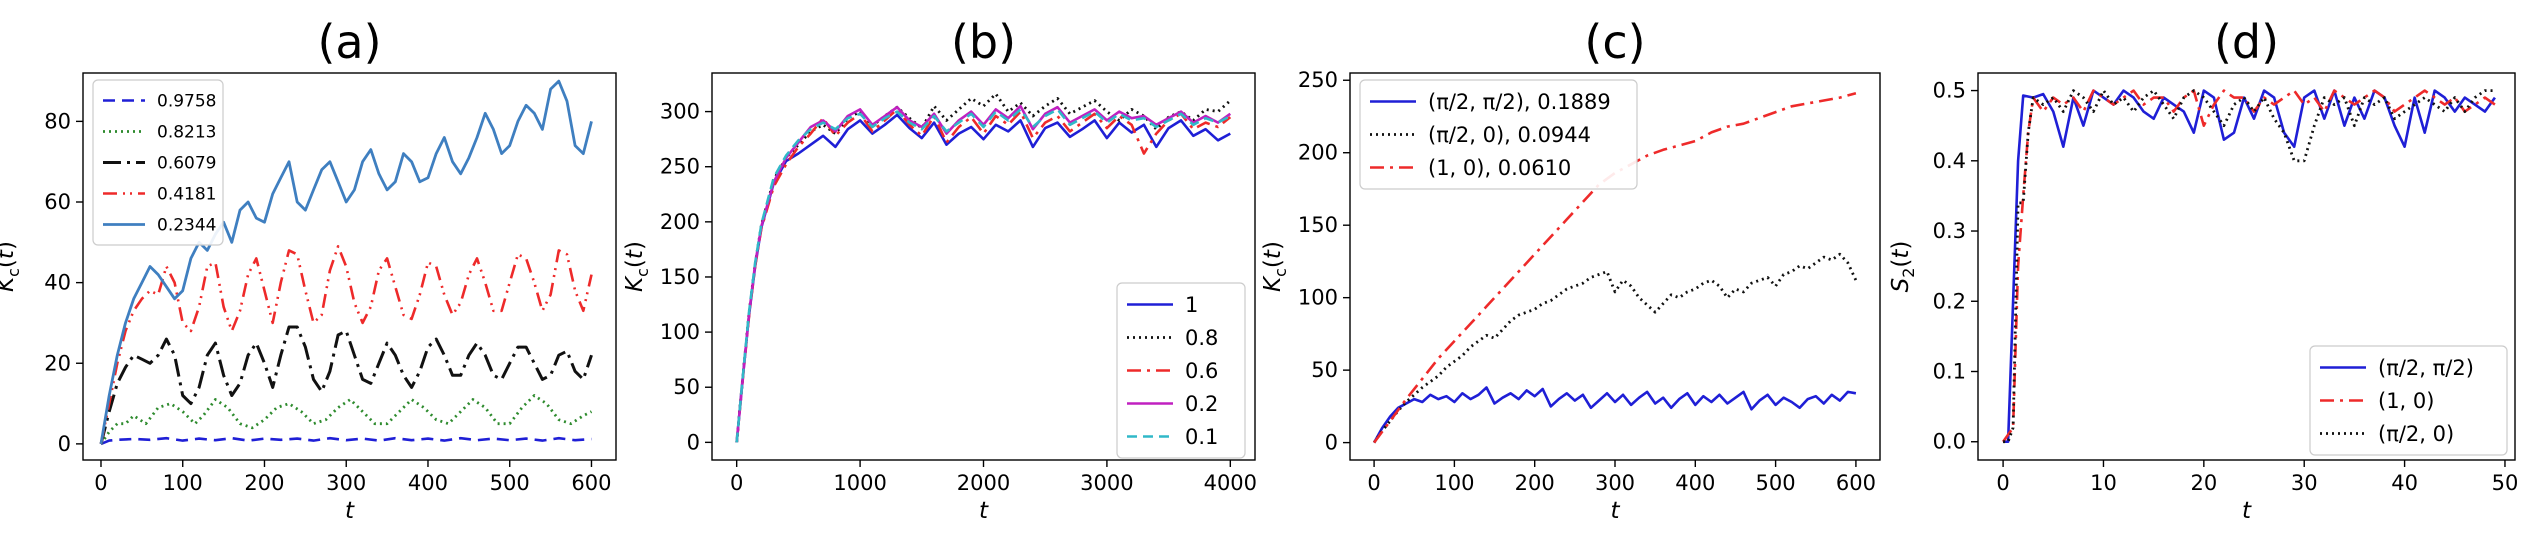 The height and width of the screenshot is (550, 2530). I want to click on x-tick-label: 4000, so click(1230, 483).